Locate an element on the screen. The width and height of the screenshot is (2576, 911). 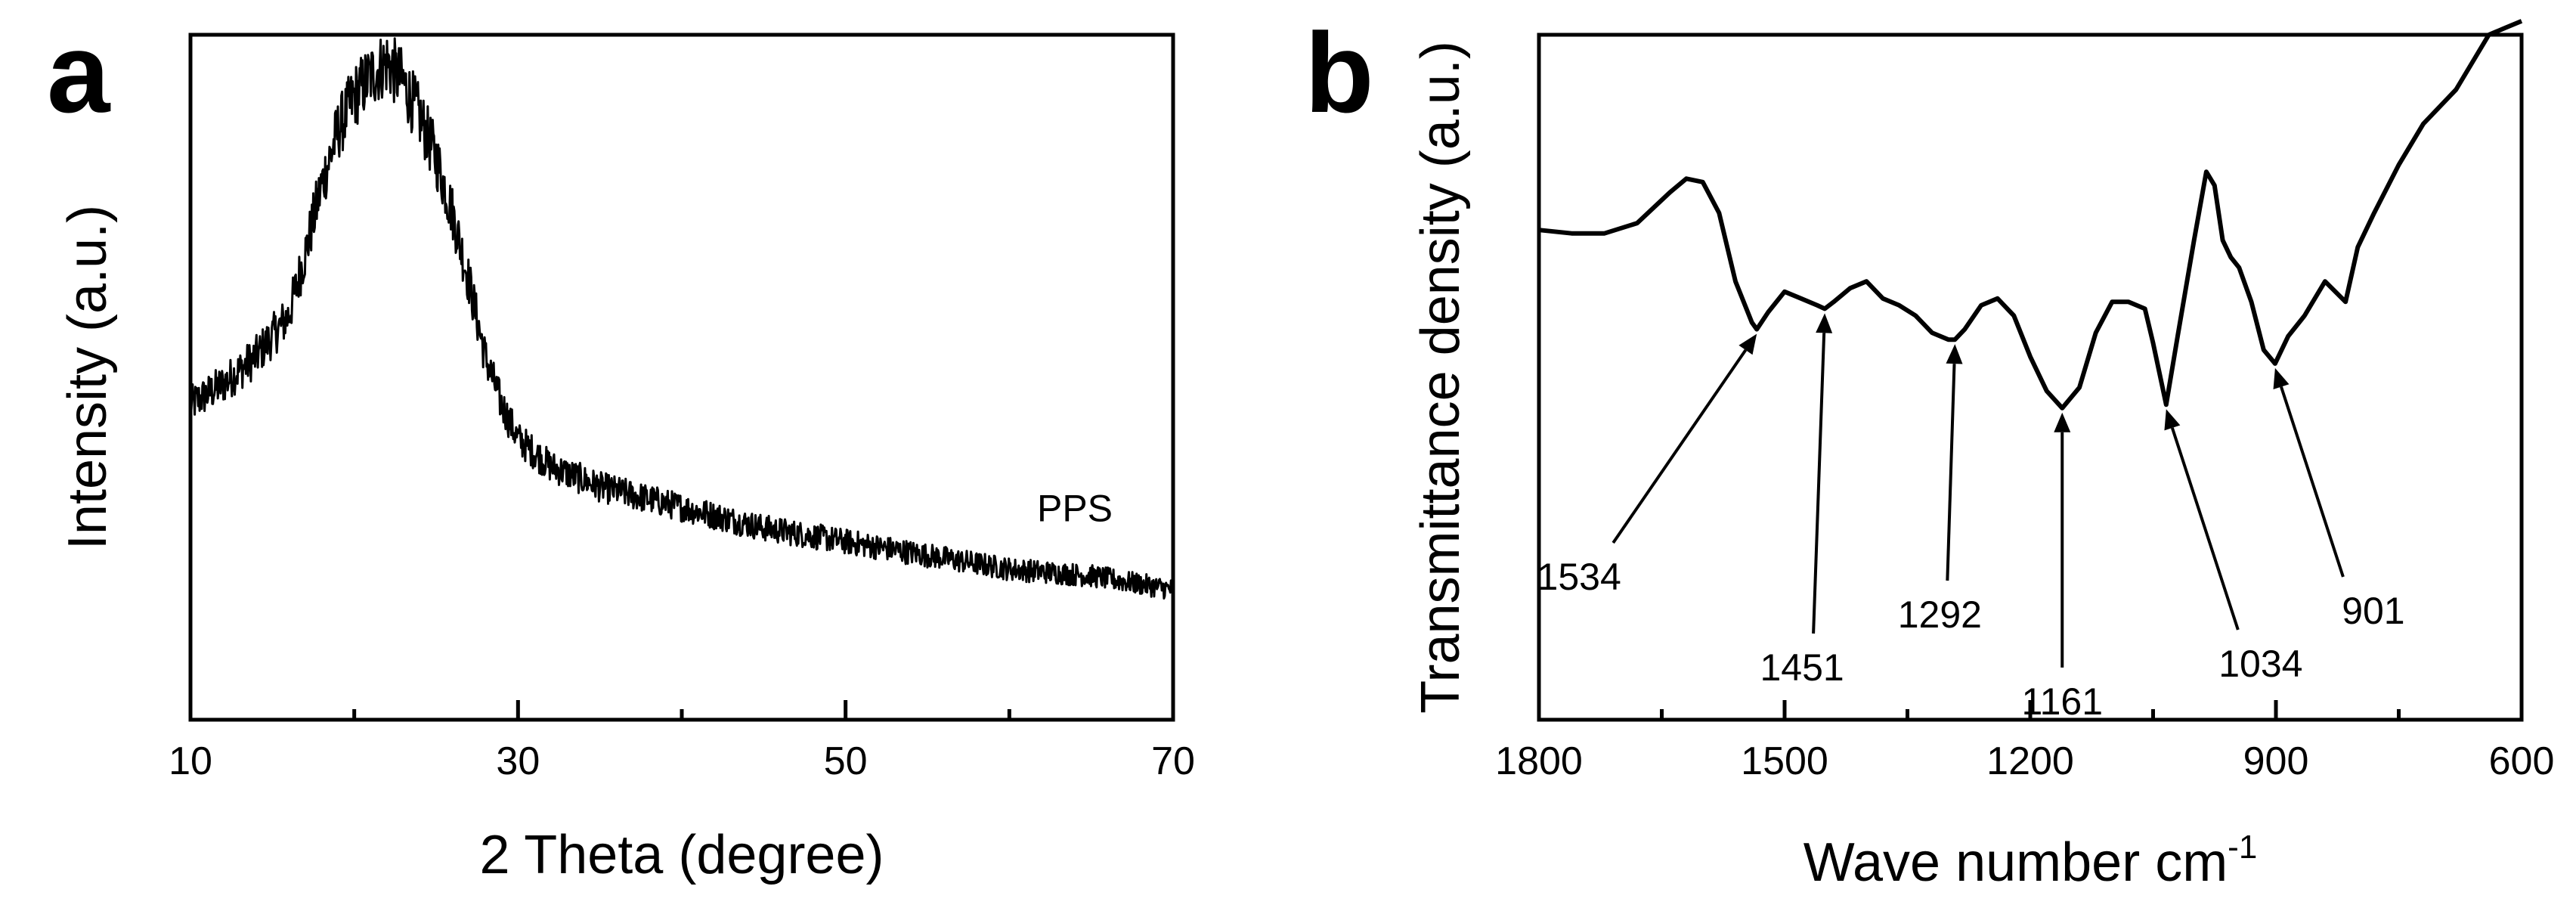
annotation-label-1451: 1451 is located at coordinates (1802, 667).